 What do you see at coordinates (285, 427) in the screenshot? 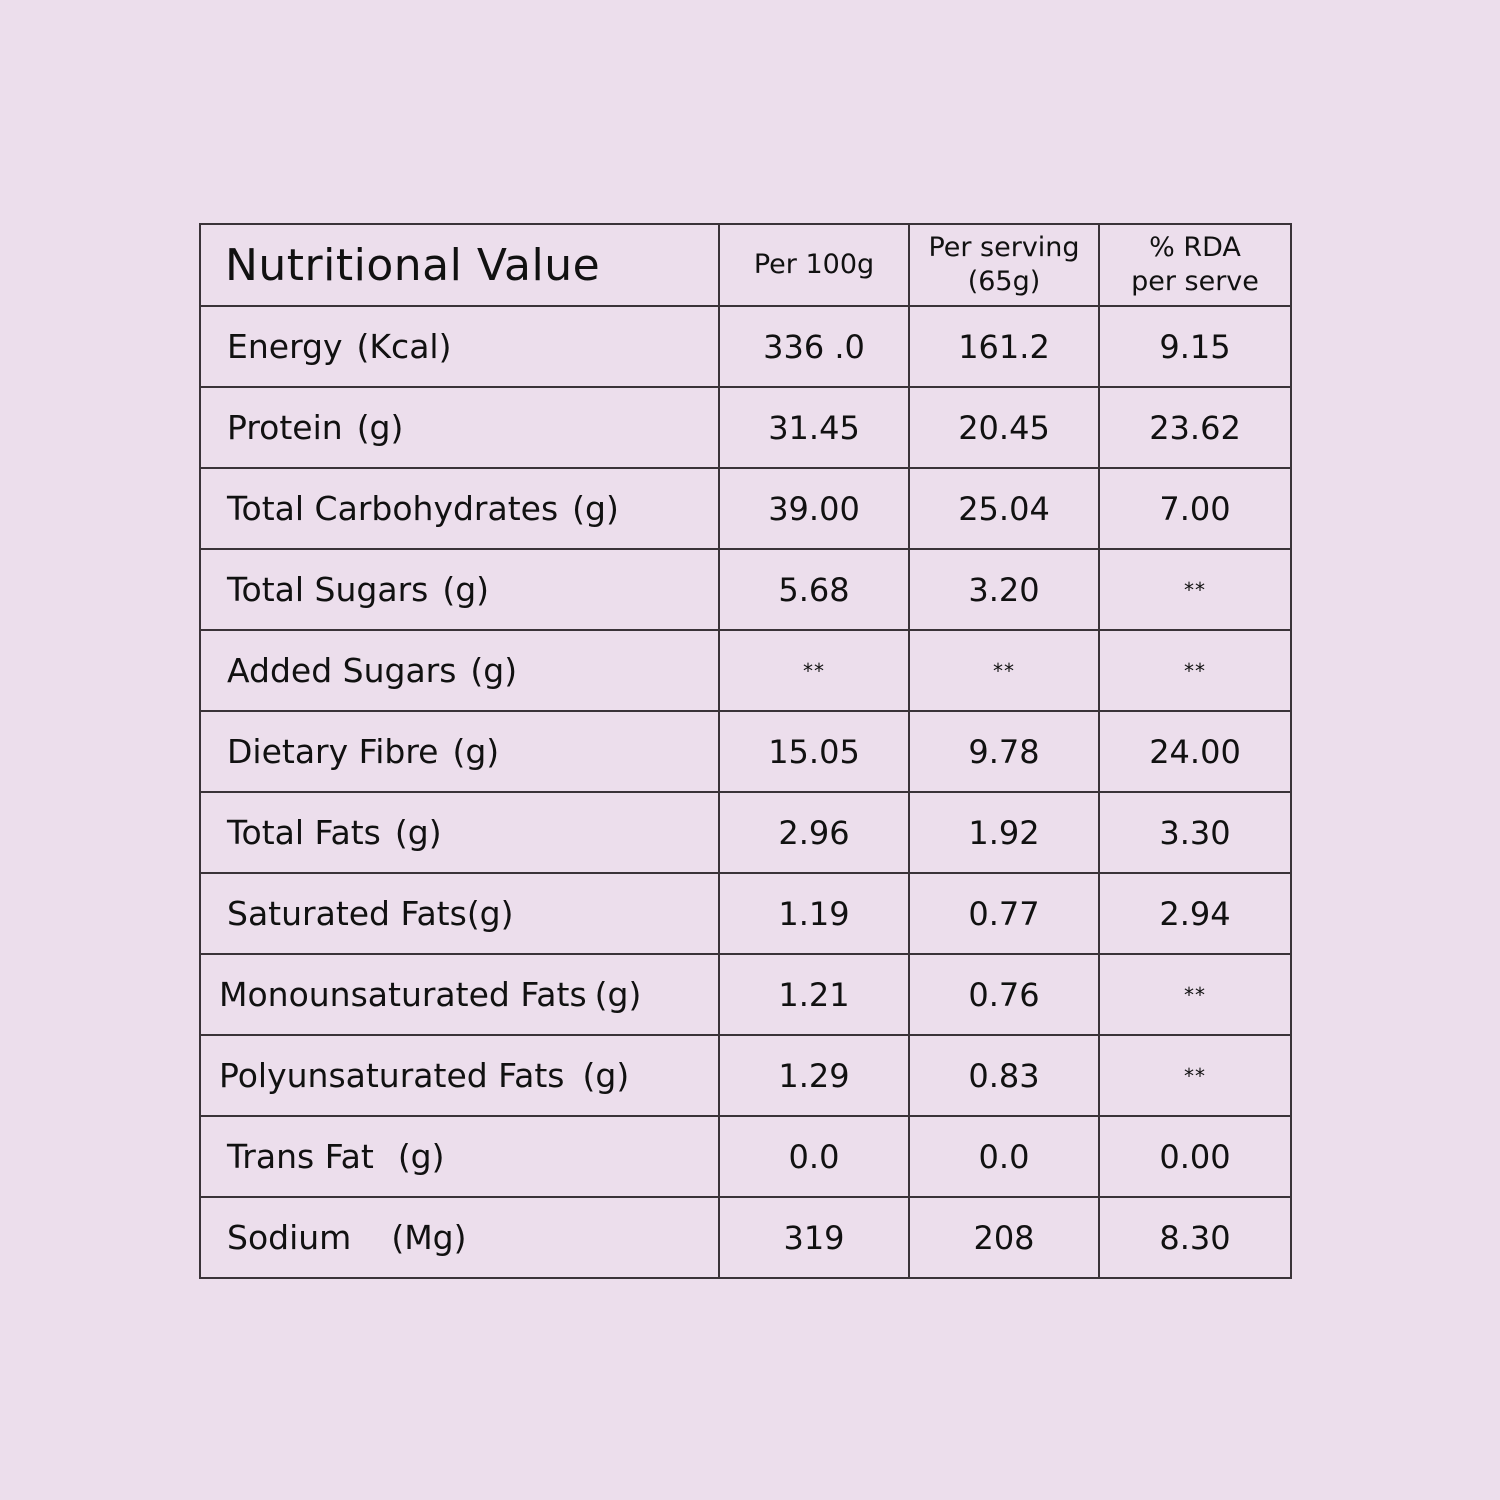
I see `nutrient-name: Protein` at bounding box center [285, 427].